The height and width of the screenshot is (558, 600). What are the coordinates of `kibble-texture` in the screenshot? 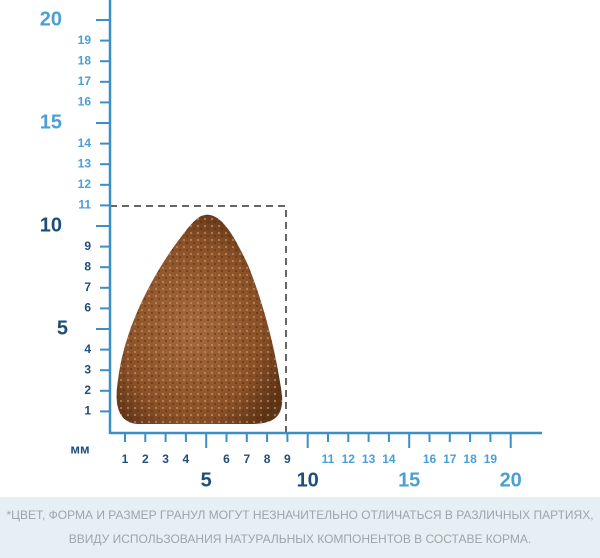 It's located at (199, 319).